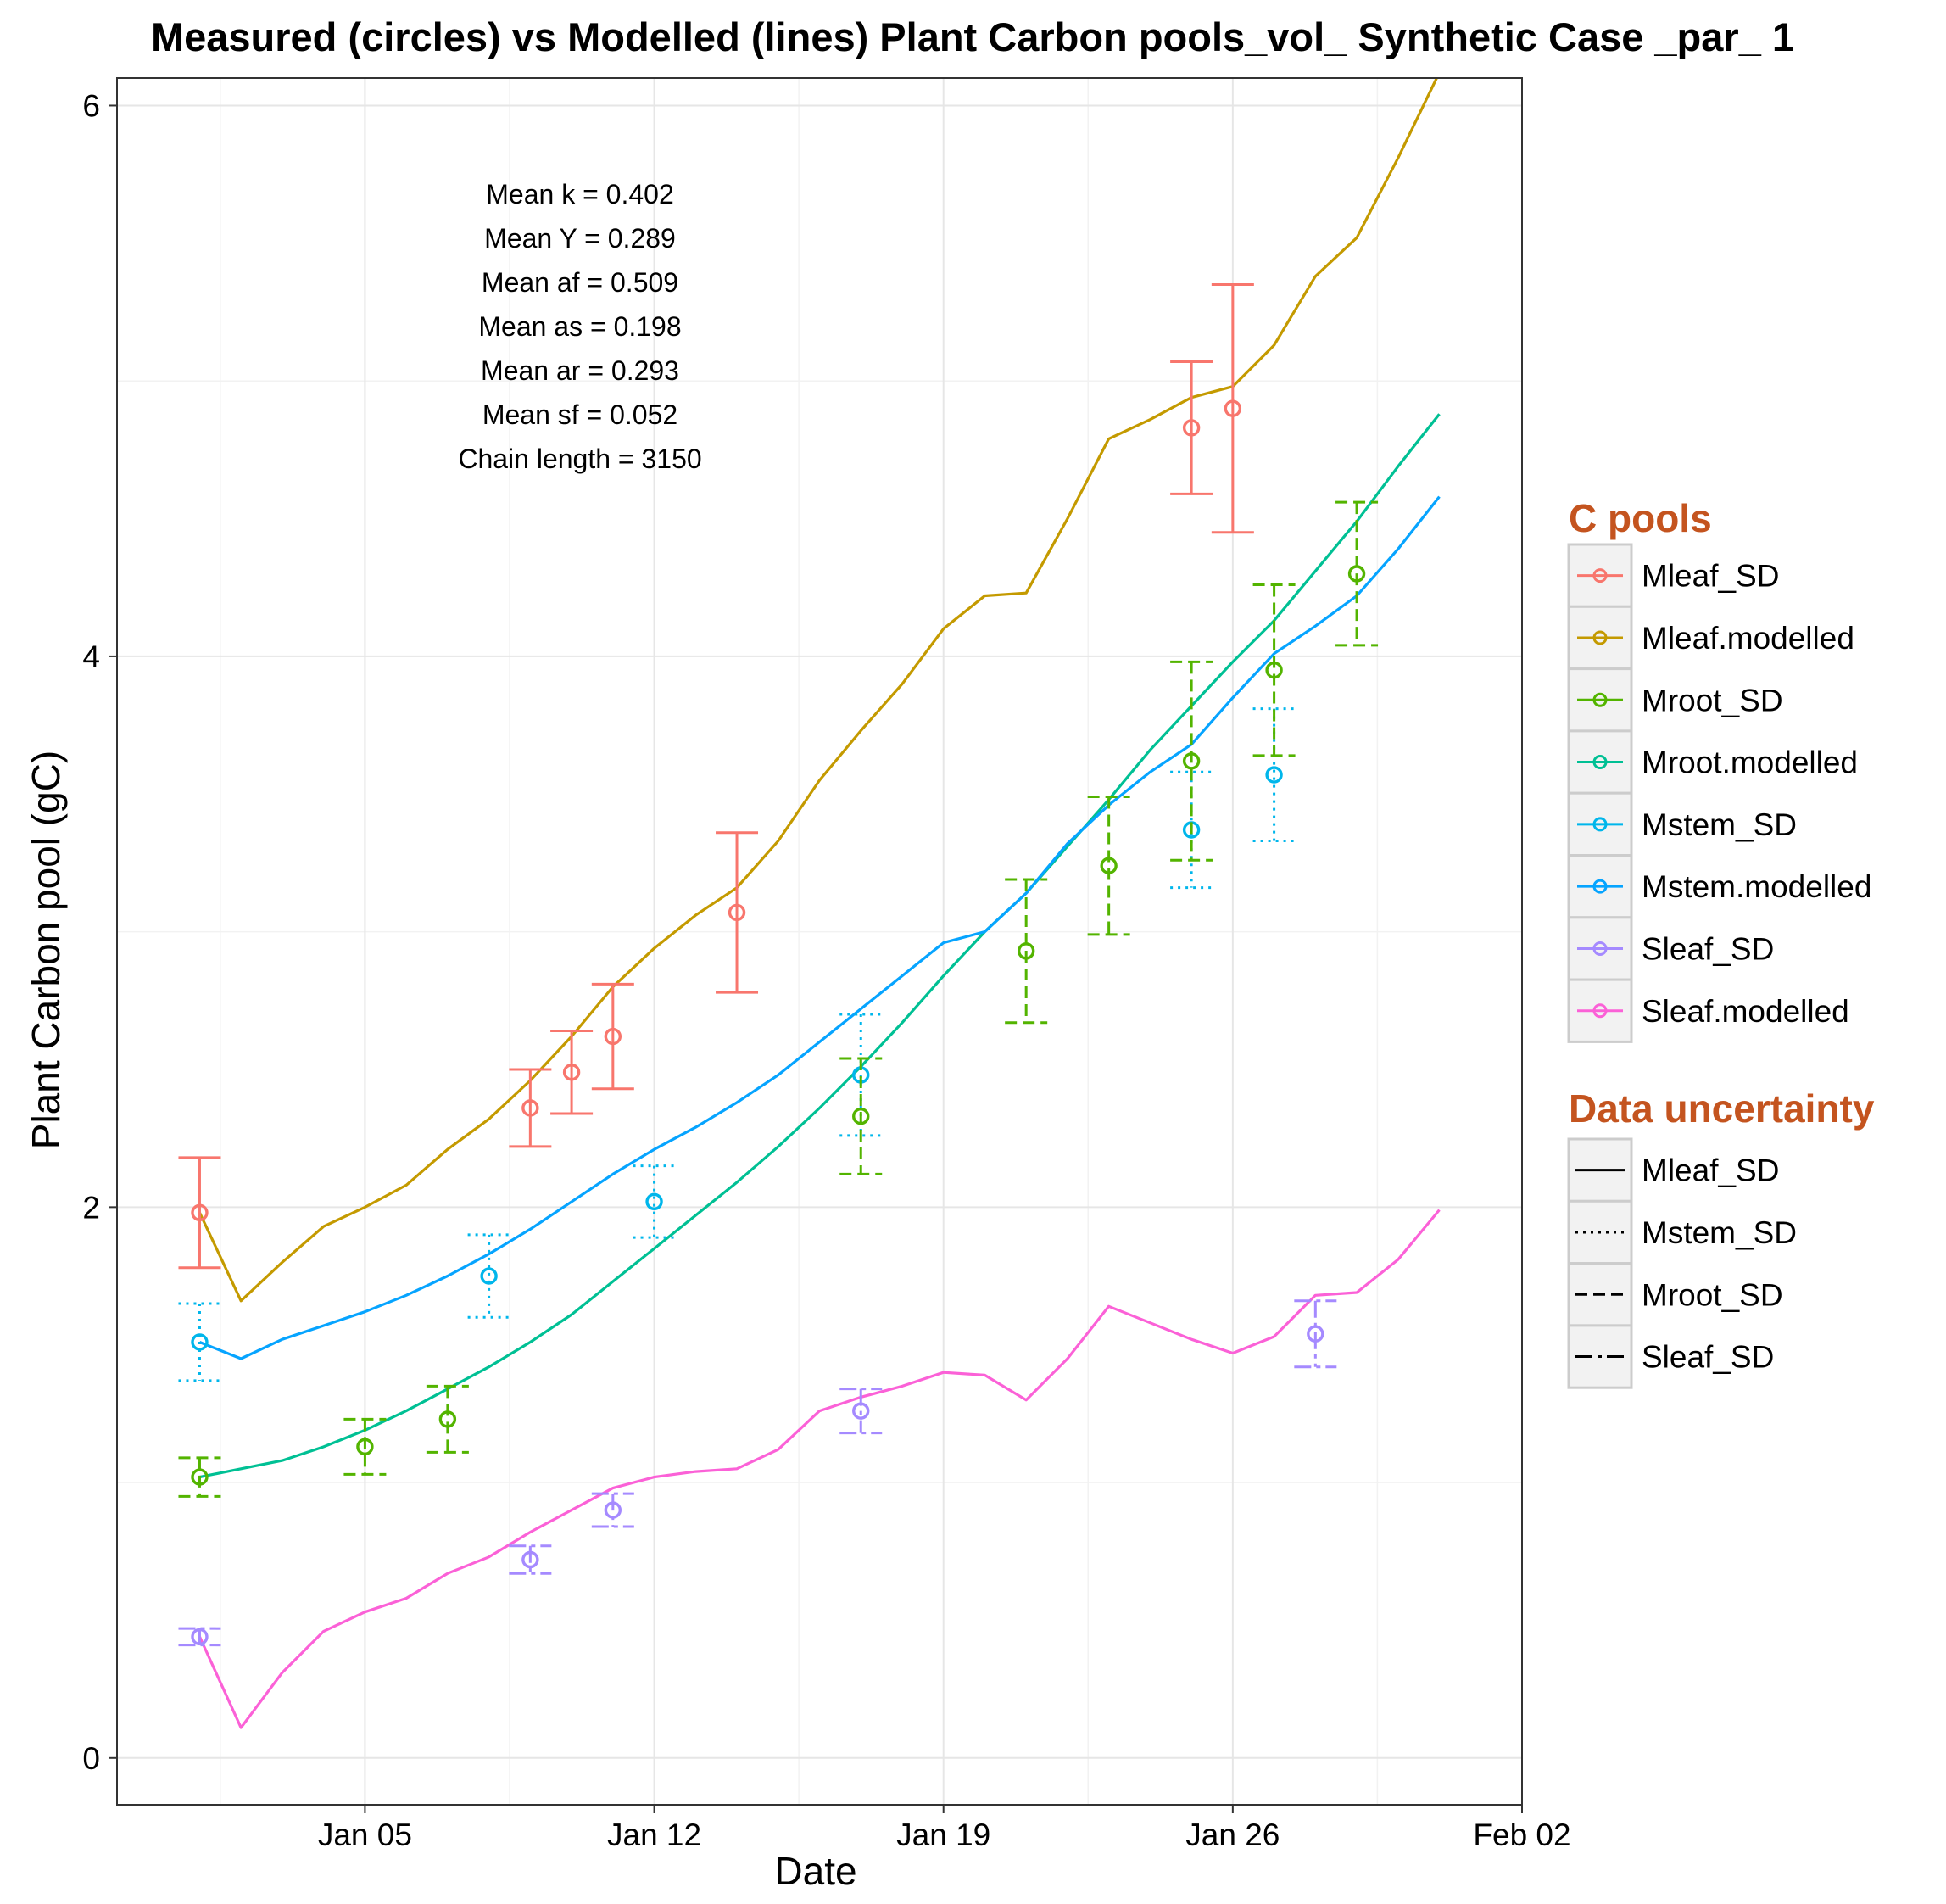 The width and height of the screenshot is (1946, 1904). I want to click on x-tick-label: Jan 26, so click(1232, 1835).